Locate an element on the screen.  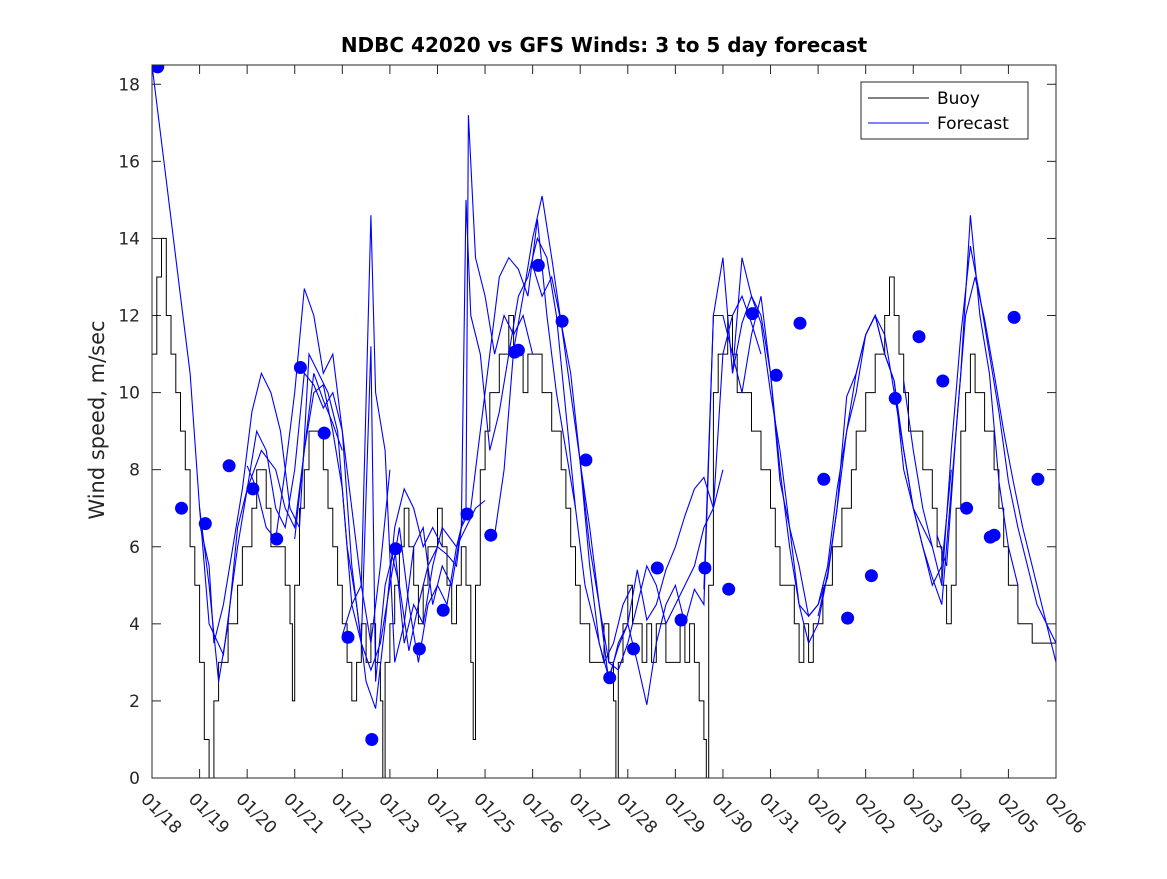
legend: Buoy Forecast is located at coordinates (944, 110).